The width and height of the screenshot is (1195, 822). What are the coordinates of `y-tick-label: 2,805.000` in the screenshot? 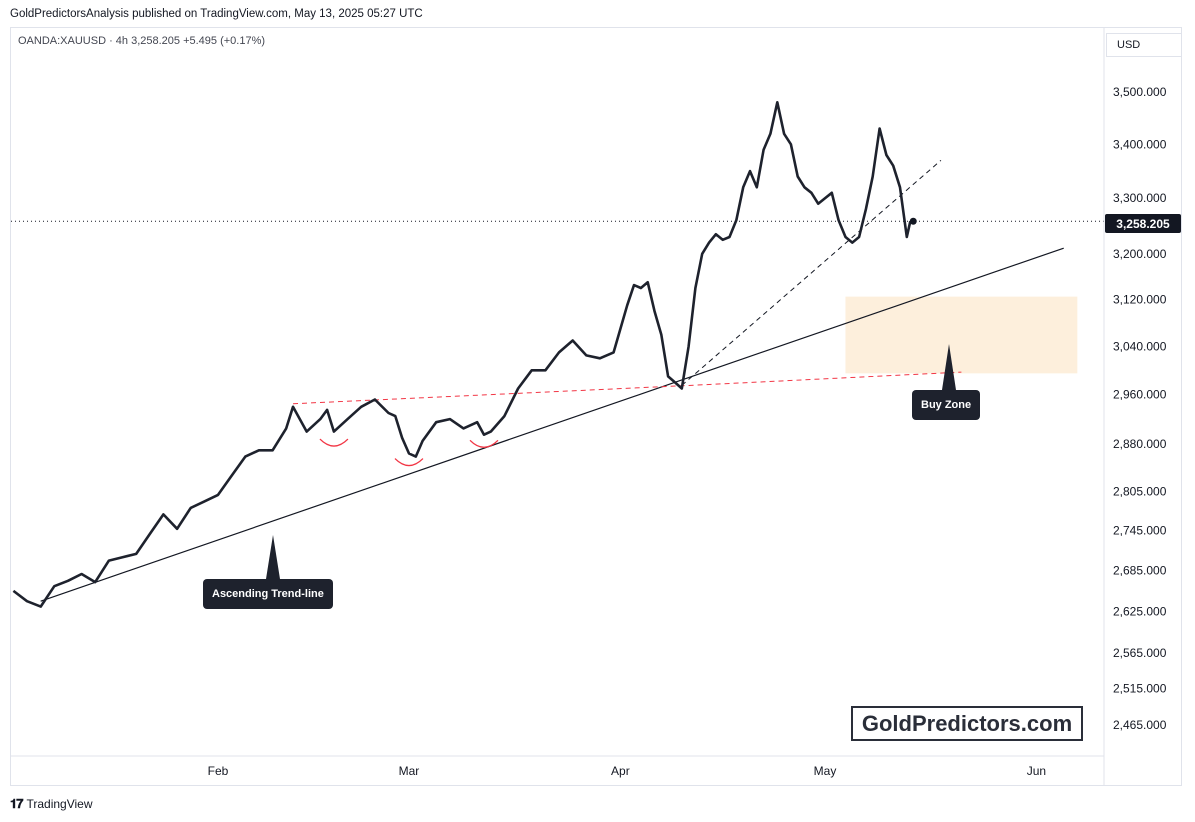 It's located at (1140, 492).